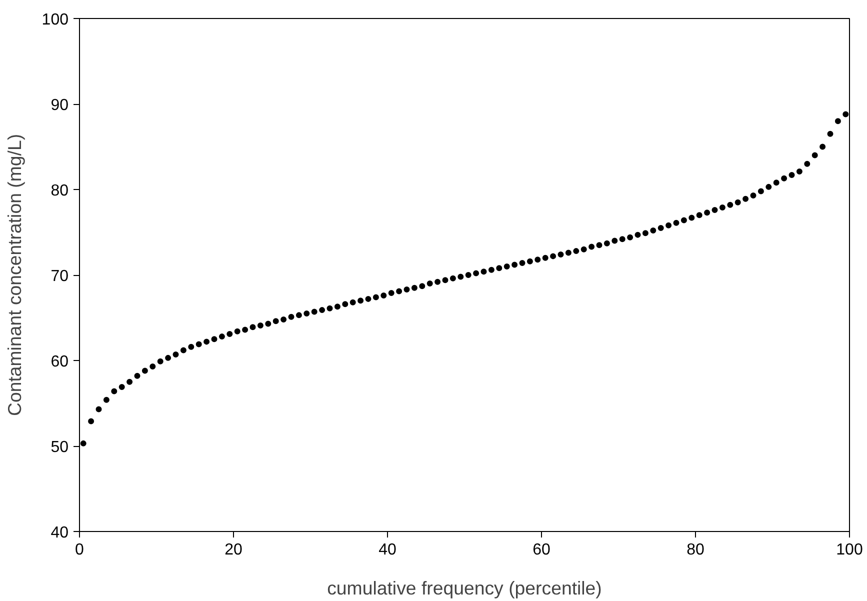 This screenshot has width=867, height=601. Describe the element at coordinates (464, 588) in the screenshot. I see `x-axis-title: cumulative frequency (percentile)` at that location.